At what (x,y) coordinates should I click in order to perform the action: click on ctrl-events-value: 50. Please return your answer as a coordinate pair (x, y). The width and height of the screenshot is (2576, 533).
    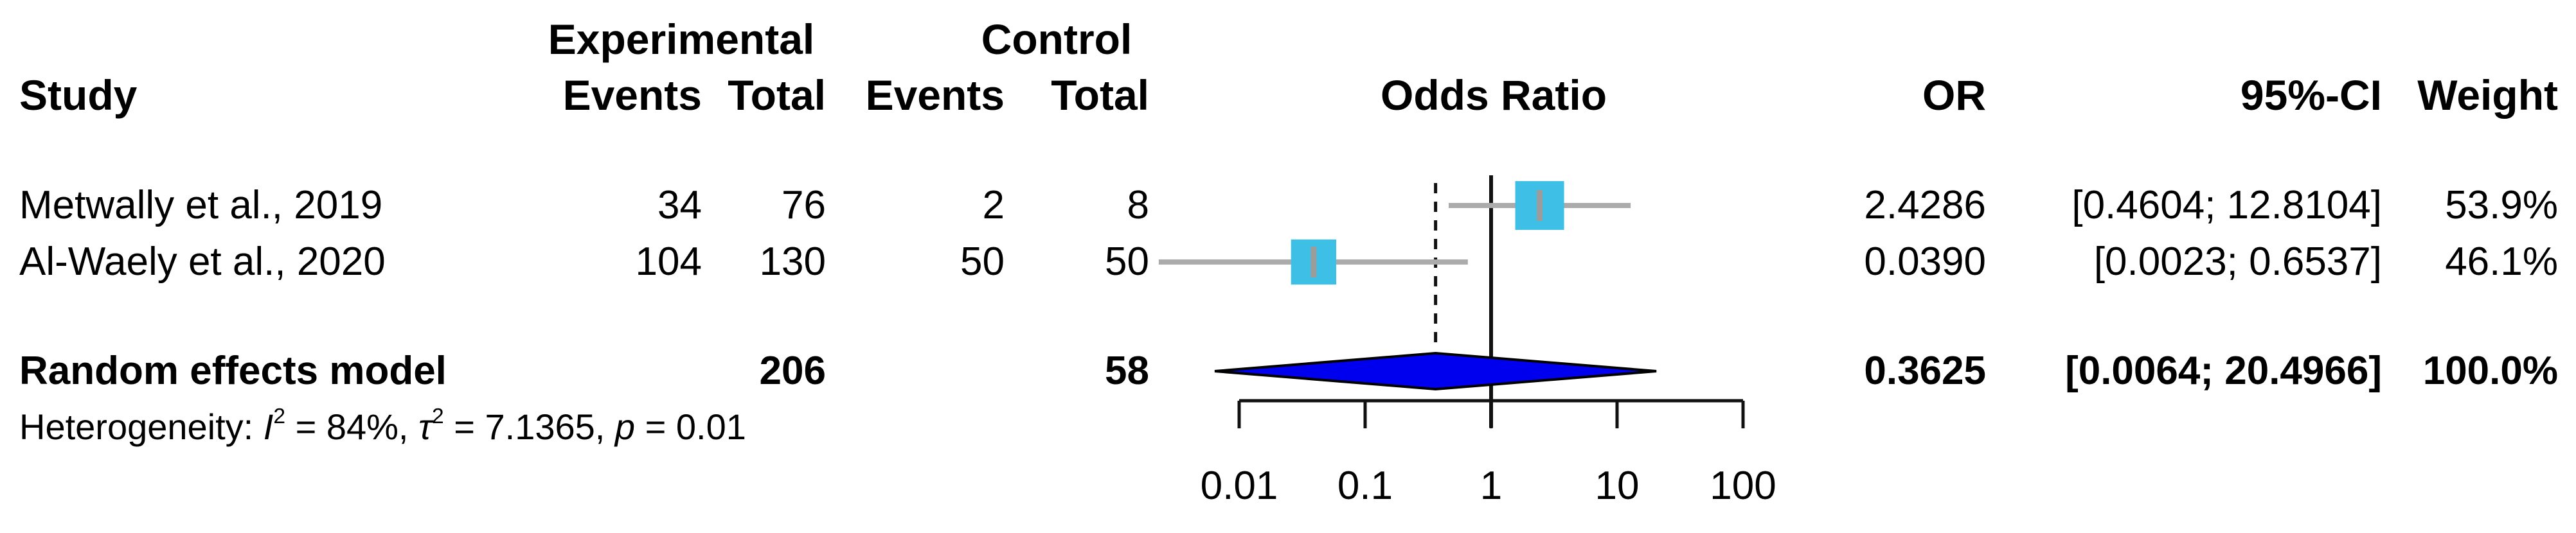
    Looking at the image, I should click on (982, 262).